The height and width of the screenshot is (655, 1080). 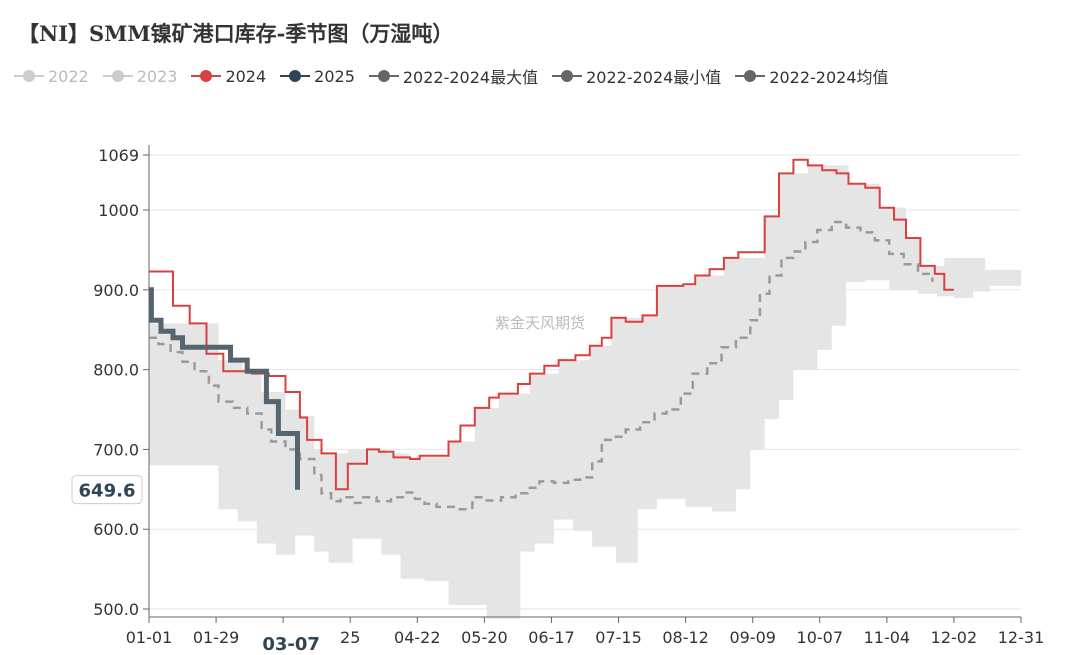 I want to click on x-tick-label: 09-09, so click(x=752, y=637).